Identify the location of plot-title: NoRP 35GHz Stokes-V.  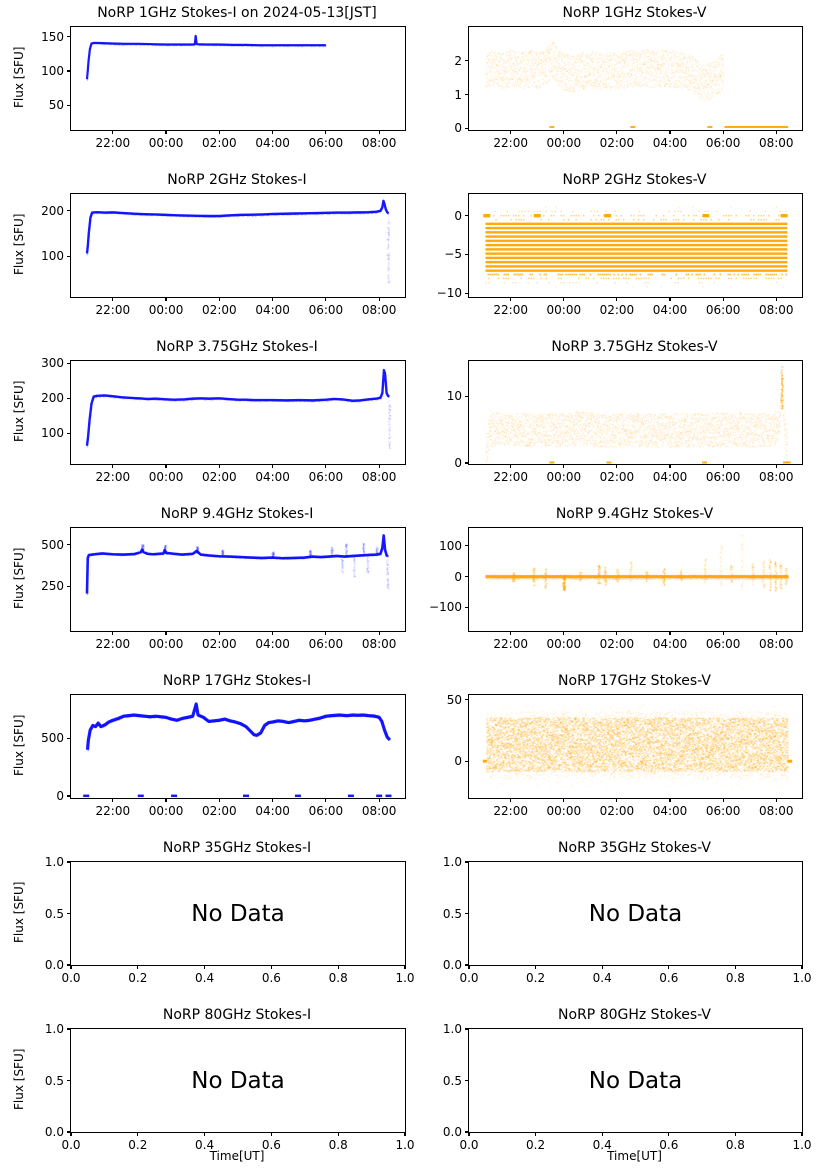
(634, 848).